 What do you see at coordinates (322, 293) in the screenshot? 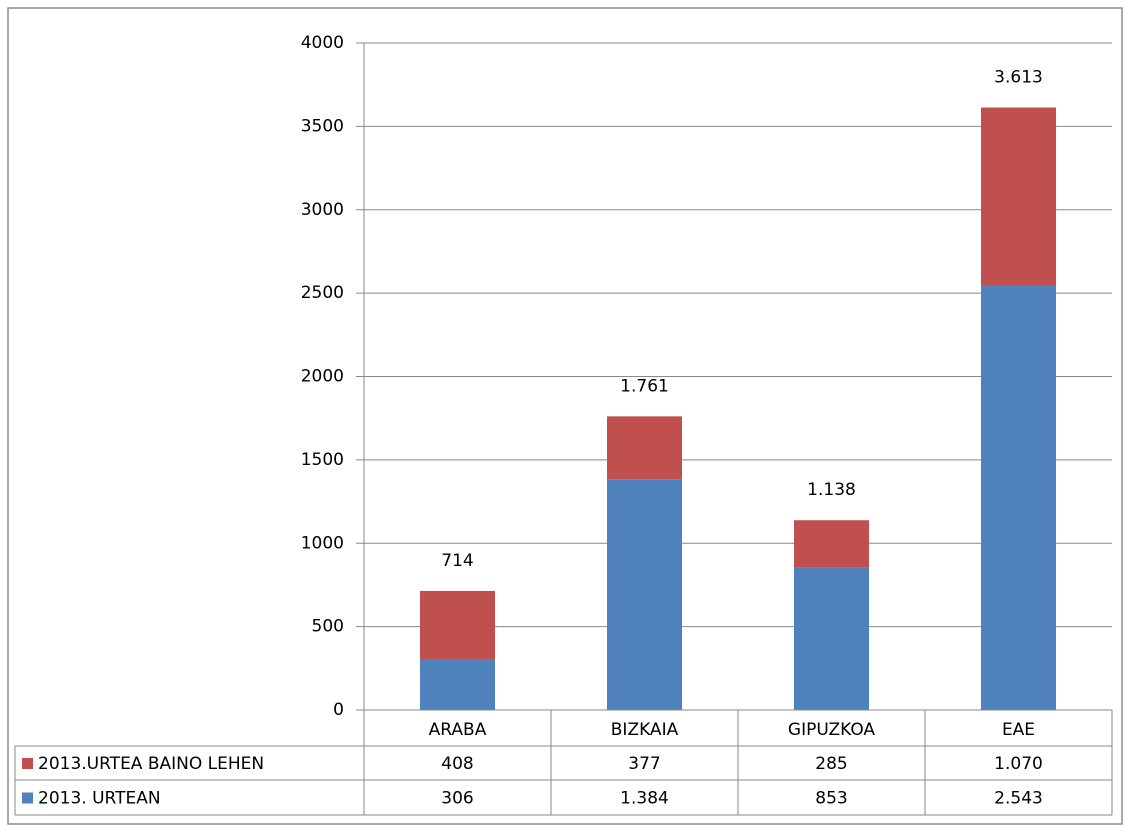
I see `y-tick-label: 2500` at bounding box center [322, 293].